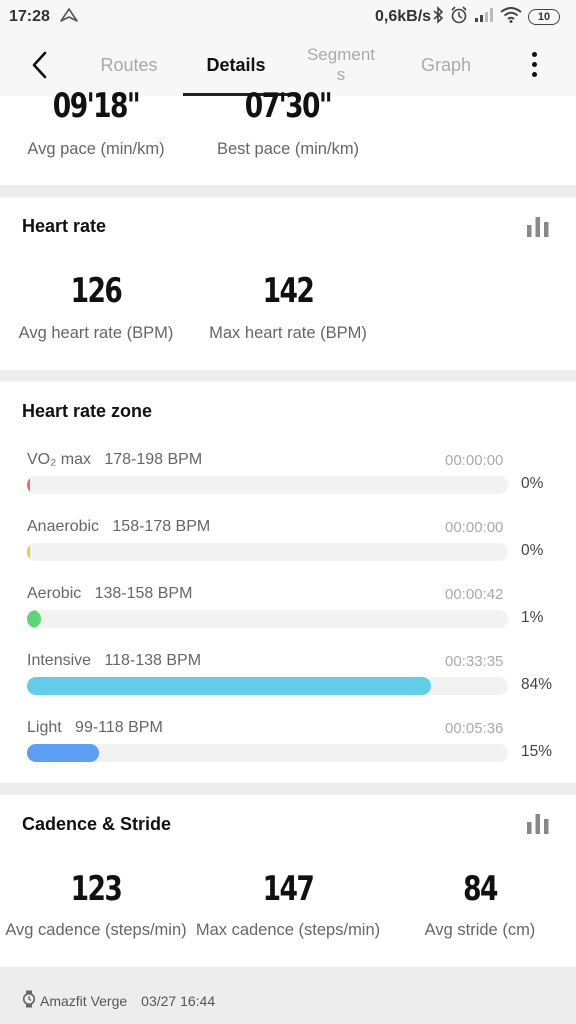  Describe the element at coordinates (29, 1000) in the screenshot. I see `watch-icon` at that location.